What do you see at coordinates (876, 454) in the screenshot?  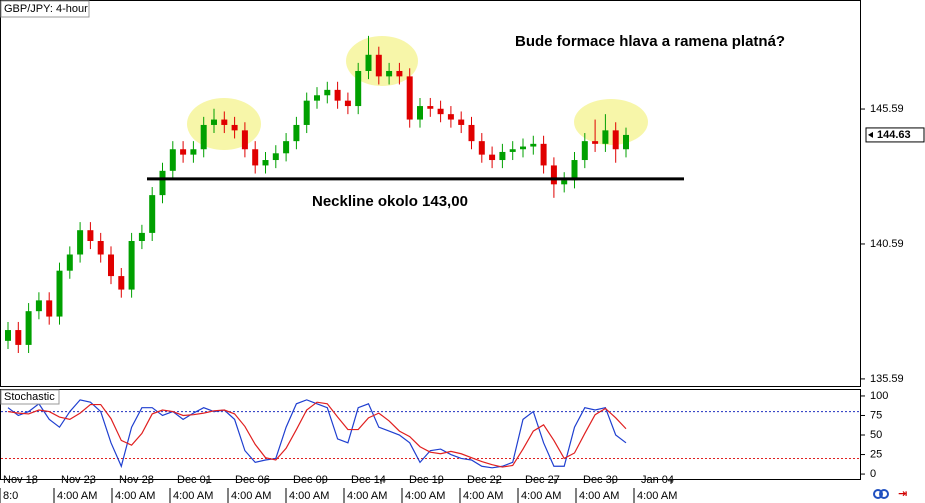 I see `y-tick-label: 25` at bounding box center [876, 454].